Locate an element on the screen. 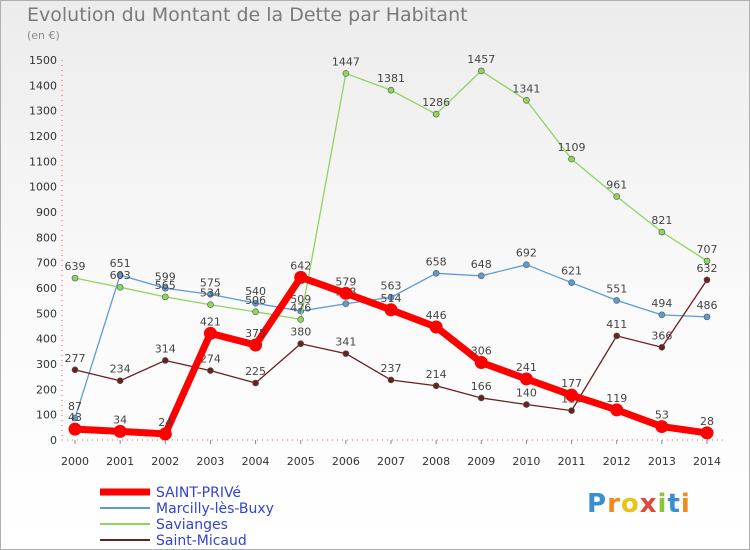 This screenshot has width=750, height=550. data-label: 514 is located at coordinates (391, 298).